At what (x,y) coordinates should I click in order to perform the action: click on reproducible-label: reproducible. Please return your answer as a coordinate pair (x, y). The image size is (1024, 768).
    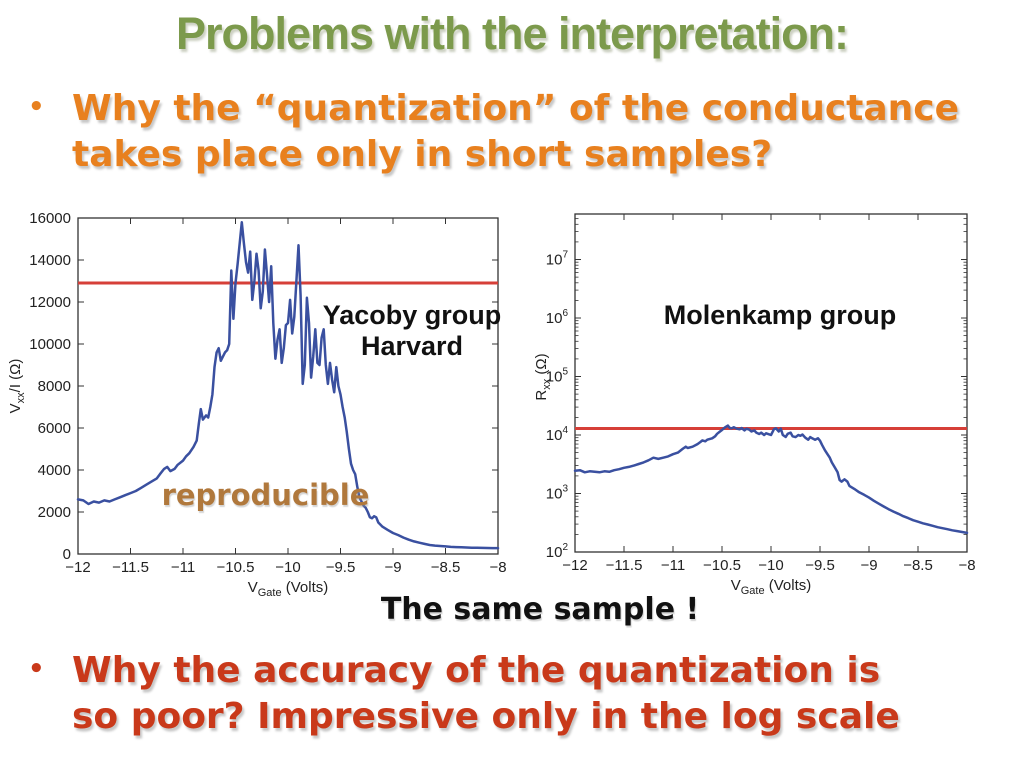
    Looking at the image, I should click on (265, 495).